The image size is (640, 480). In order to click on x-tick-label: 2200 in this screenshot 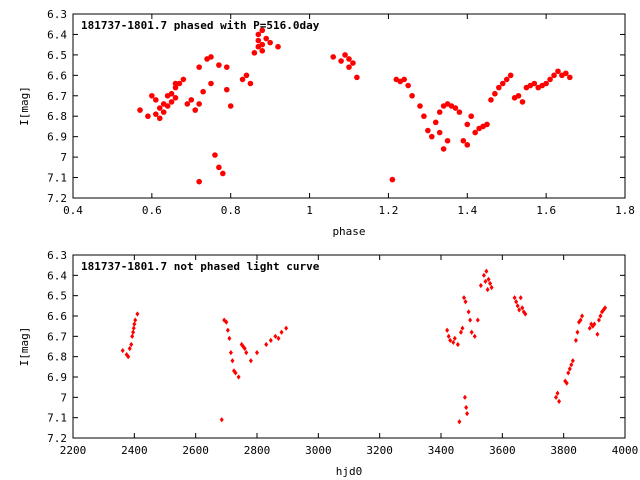, I will do `click(73, 450)`.